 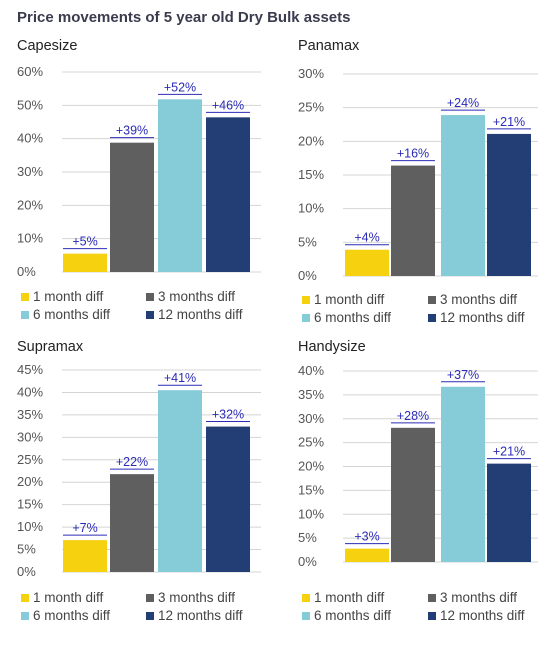 I want to click on chart-title: Handysize, so click(x=332, y=347).